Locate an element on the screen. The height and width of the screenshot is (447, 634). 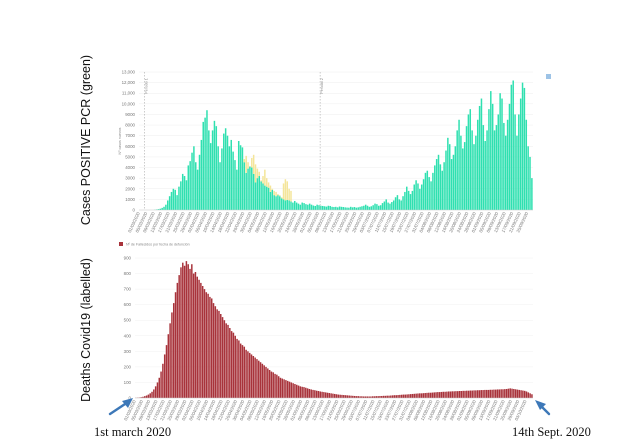
end-date-label: 14th Sept. 2020 is located at coordinates (551, 432).